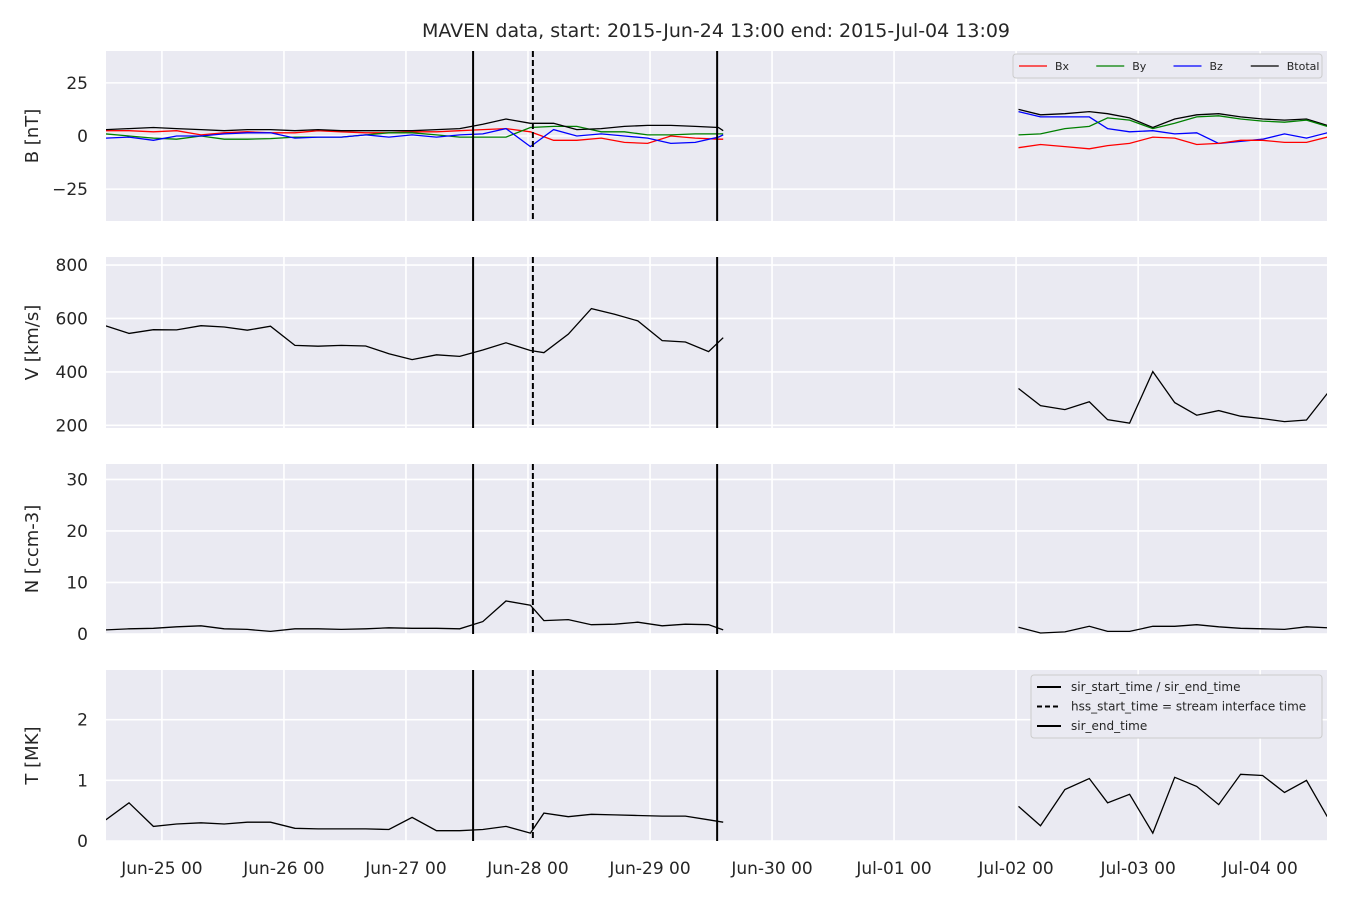 The width and height of the screenshot is (1350, 900). I want to click on legend-label: sir_end_time, so click(1109, 726).